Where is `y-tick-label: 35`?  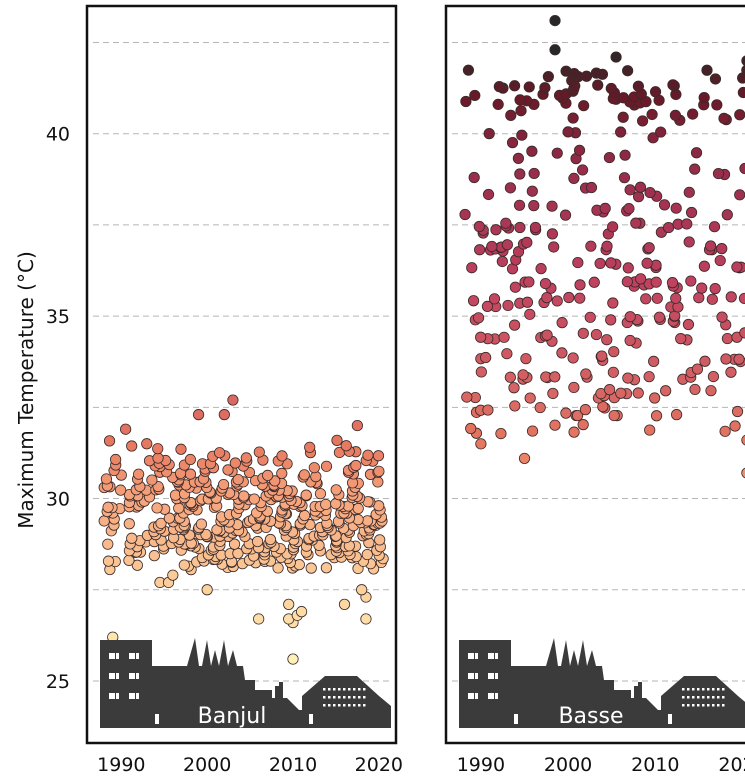 y-tick-label: 35 is located at coordinates (58, 317).